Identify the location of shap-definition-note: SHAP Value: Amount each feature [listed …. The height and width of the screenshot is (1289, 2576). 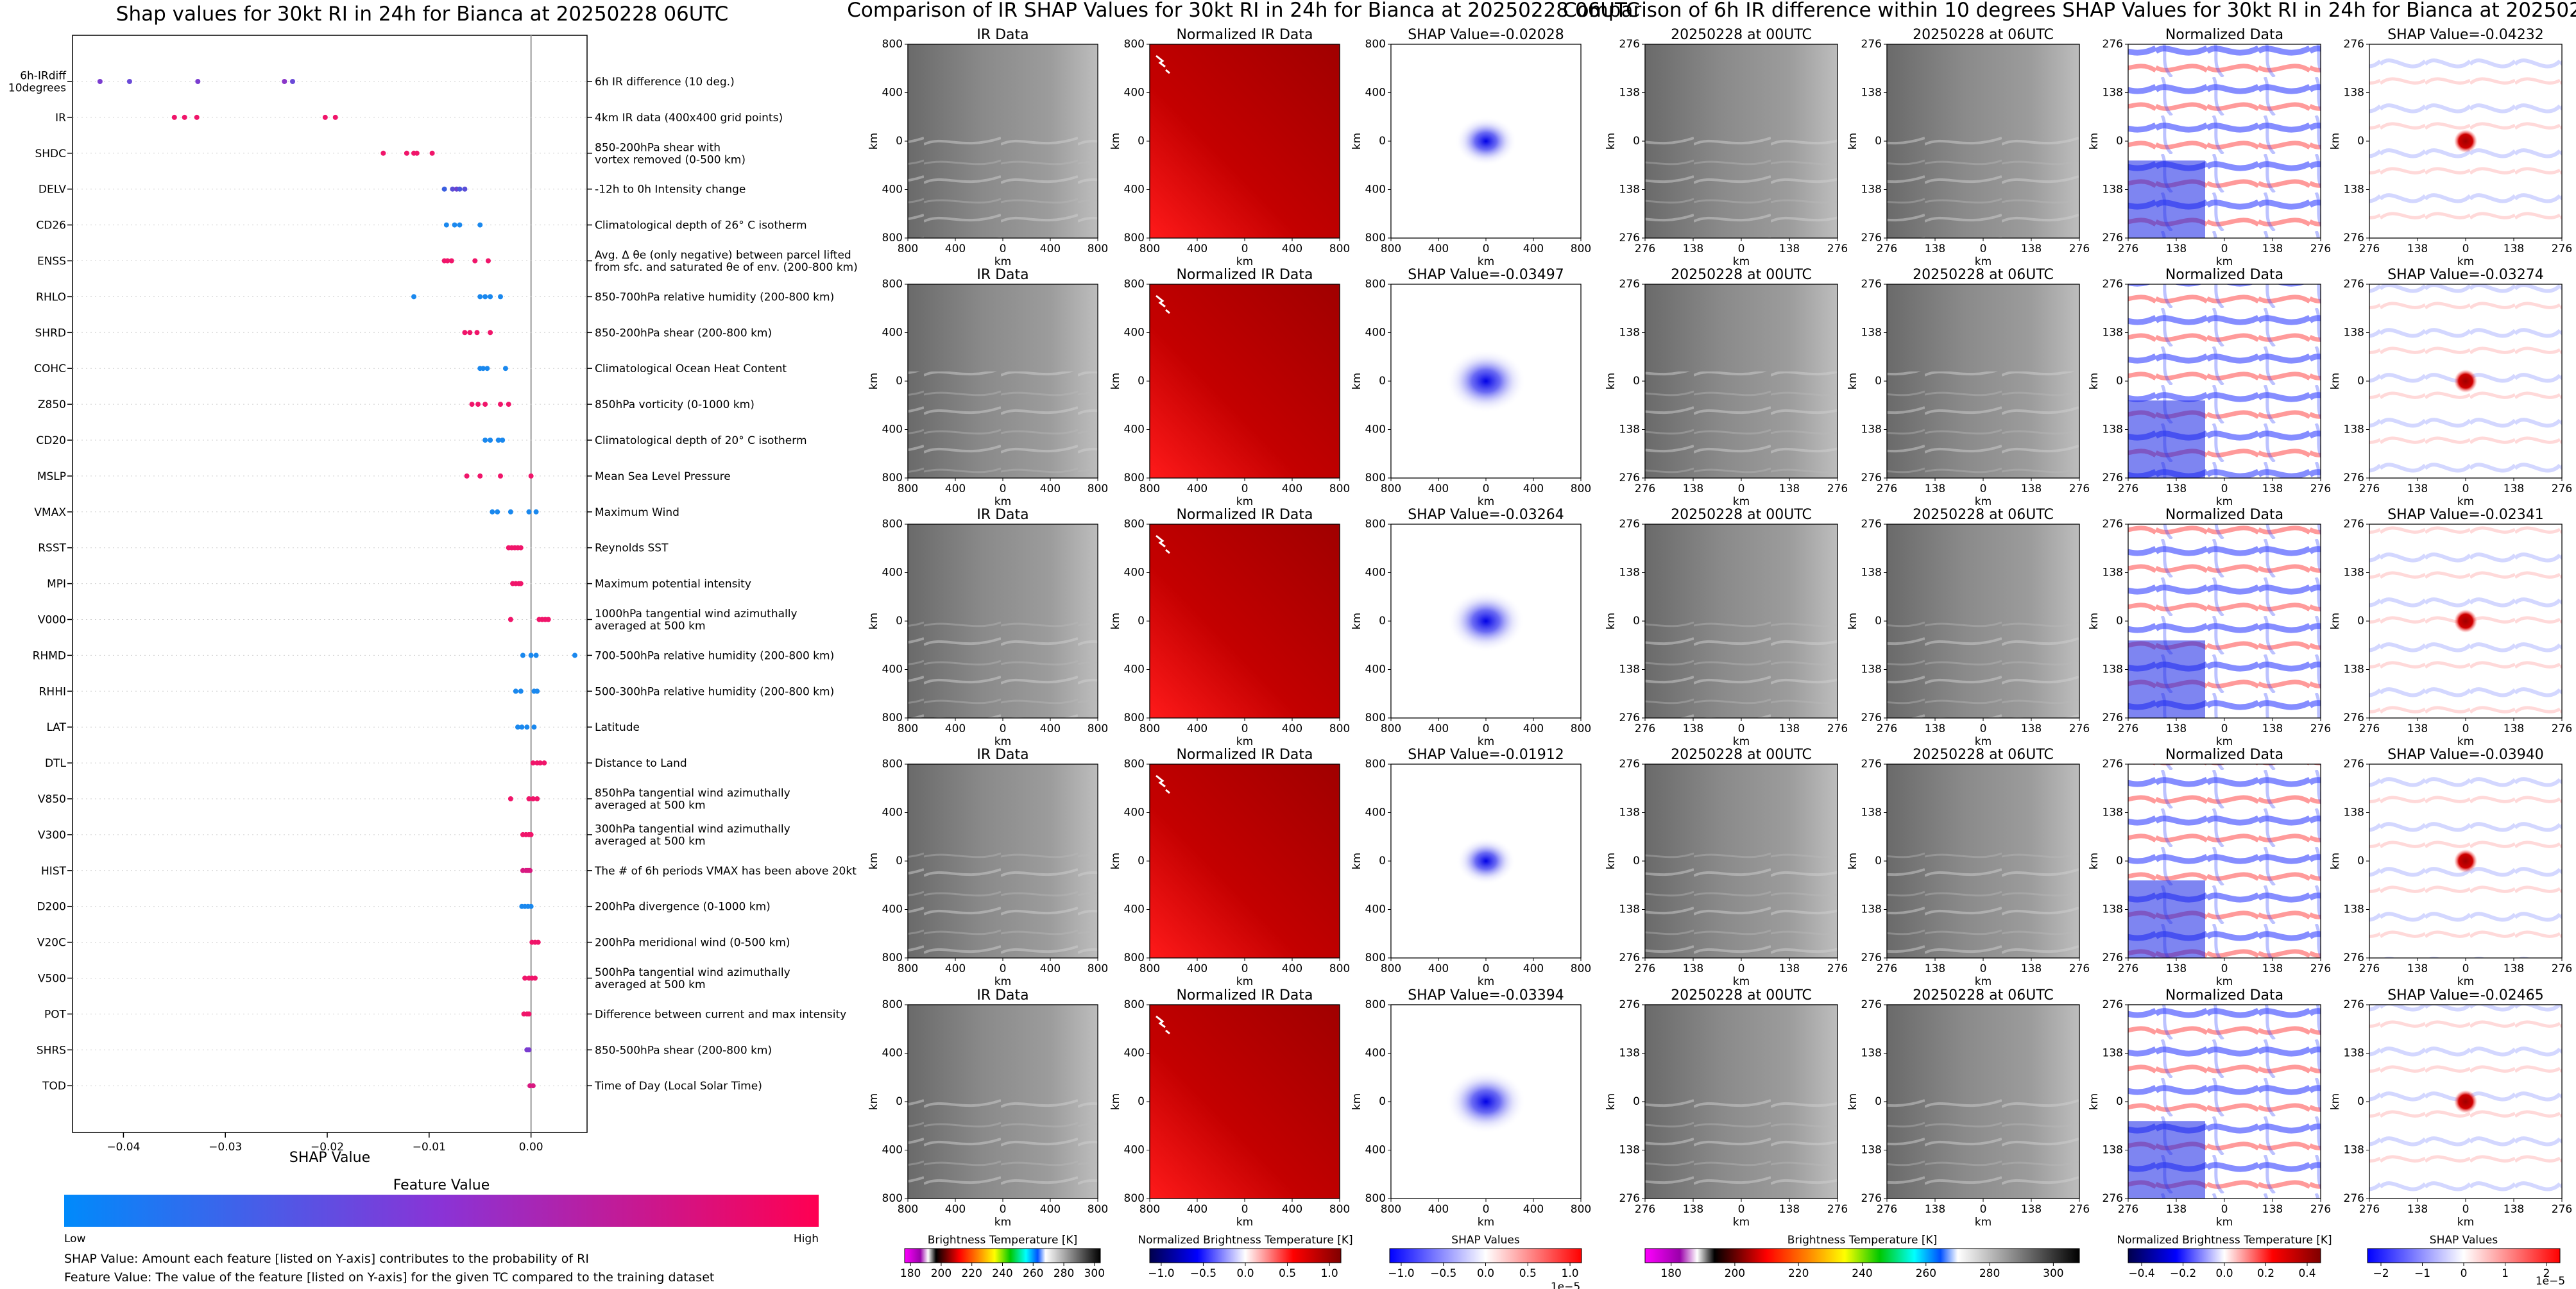
(326, 1259).